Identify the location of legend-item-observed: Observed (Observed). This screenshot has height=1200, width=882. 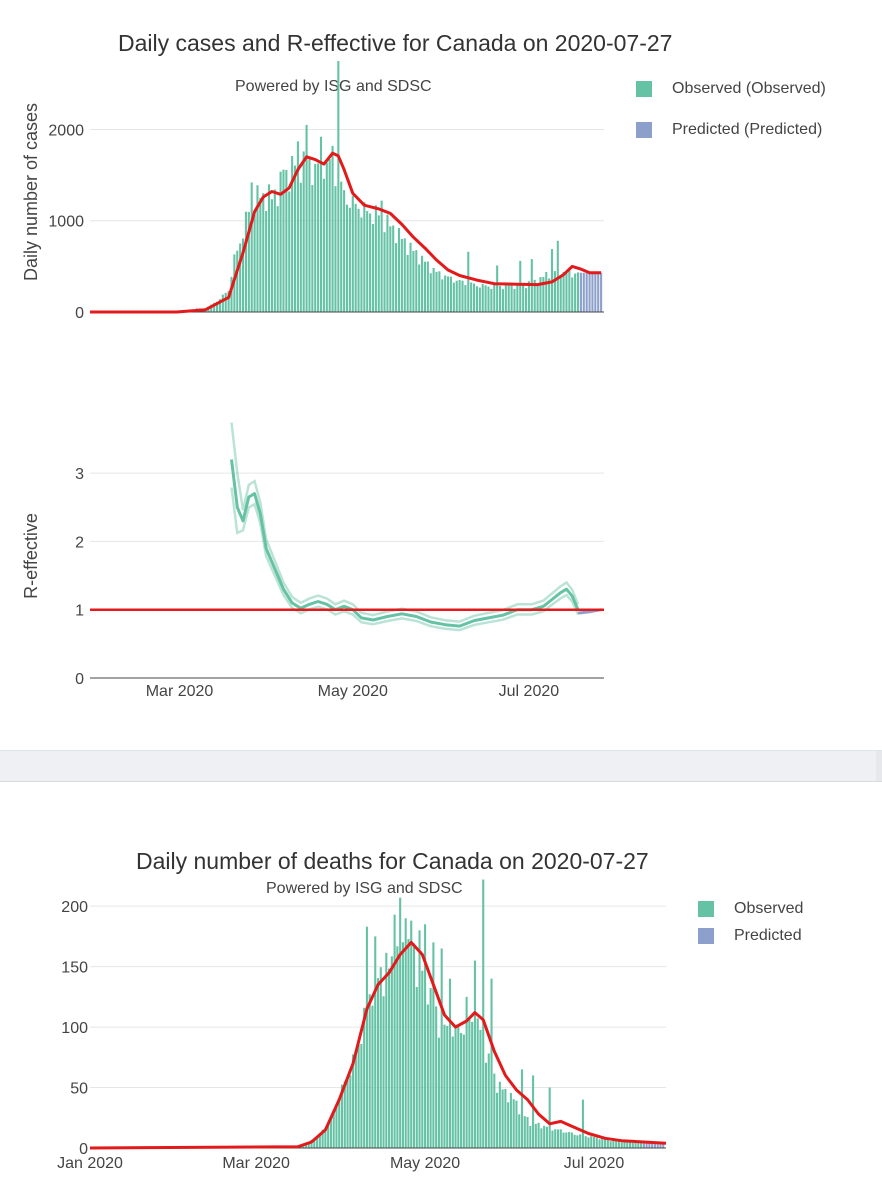
(731, 89).